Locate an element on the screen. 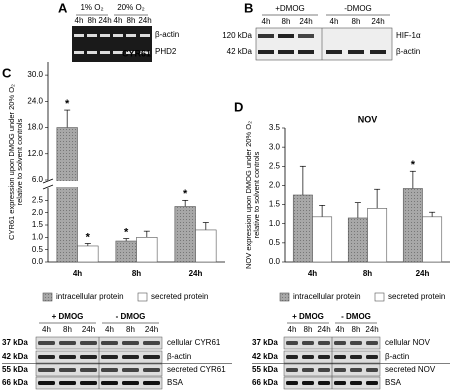  band-label: BSA is located at coordinates (393, 382).